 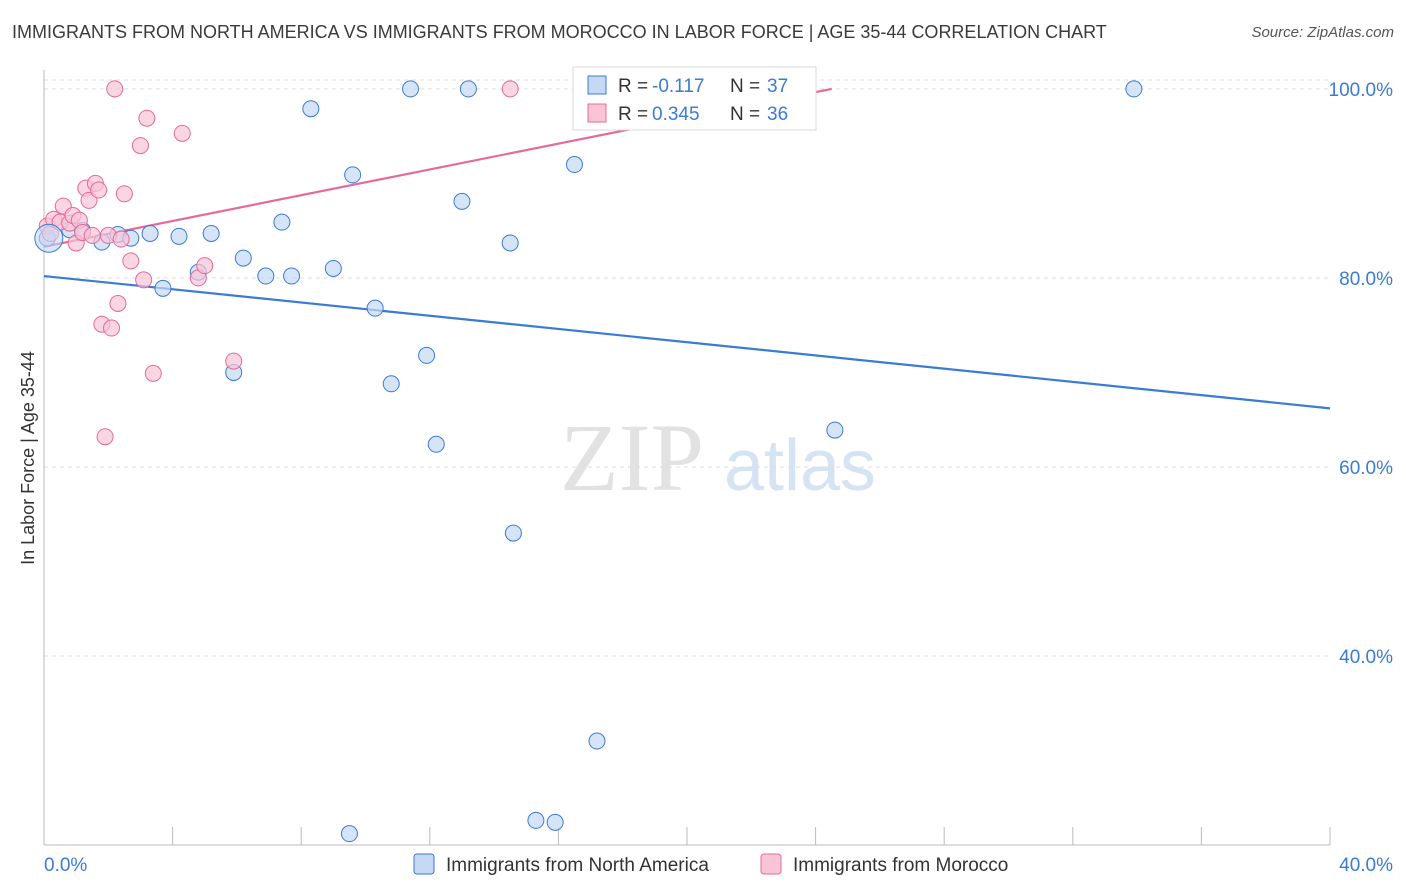 What do you see at coordinates (676, 114) in the screenshot?
I see `legend-r-value-morocco: 0.345` at bounding box center [676, 114].